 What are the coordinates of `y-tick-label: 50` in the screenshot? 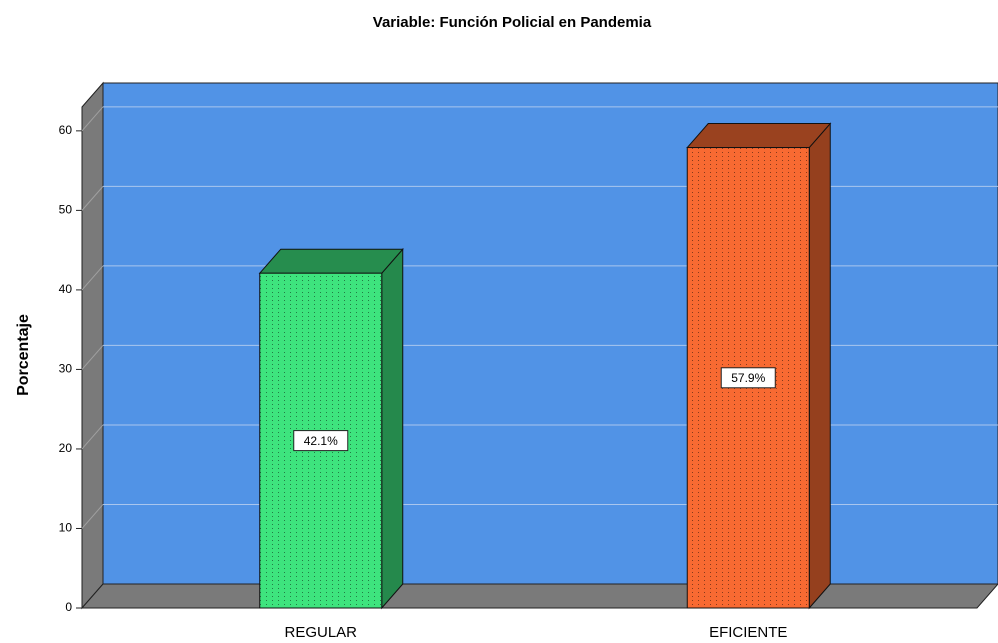 It's located at (66, 210).